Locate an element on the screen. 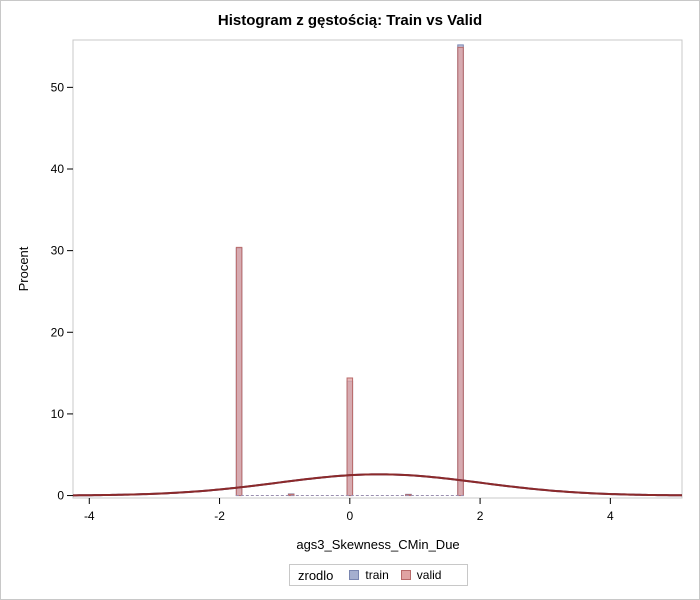 The height and width of the screenshot is (600, 700). density-curves is located at coordinates (377, 485).